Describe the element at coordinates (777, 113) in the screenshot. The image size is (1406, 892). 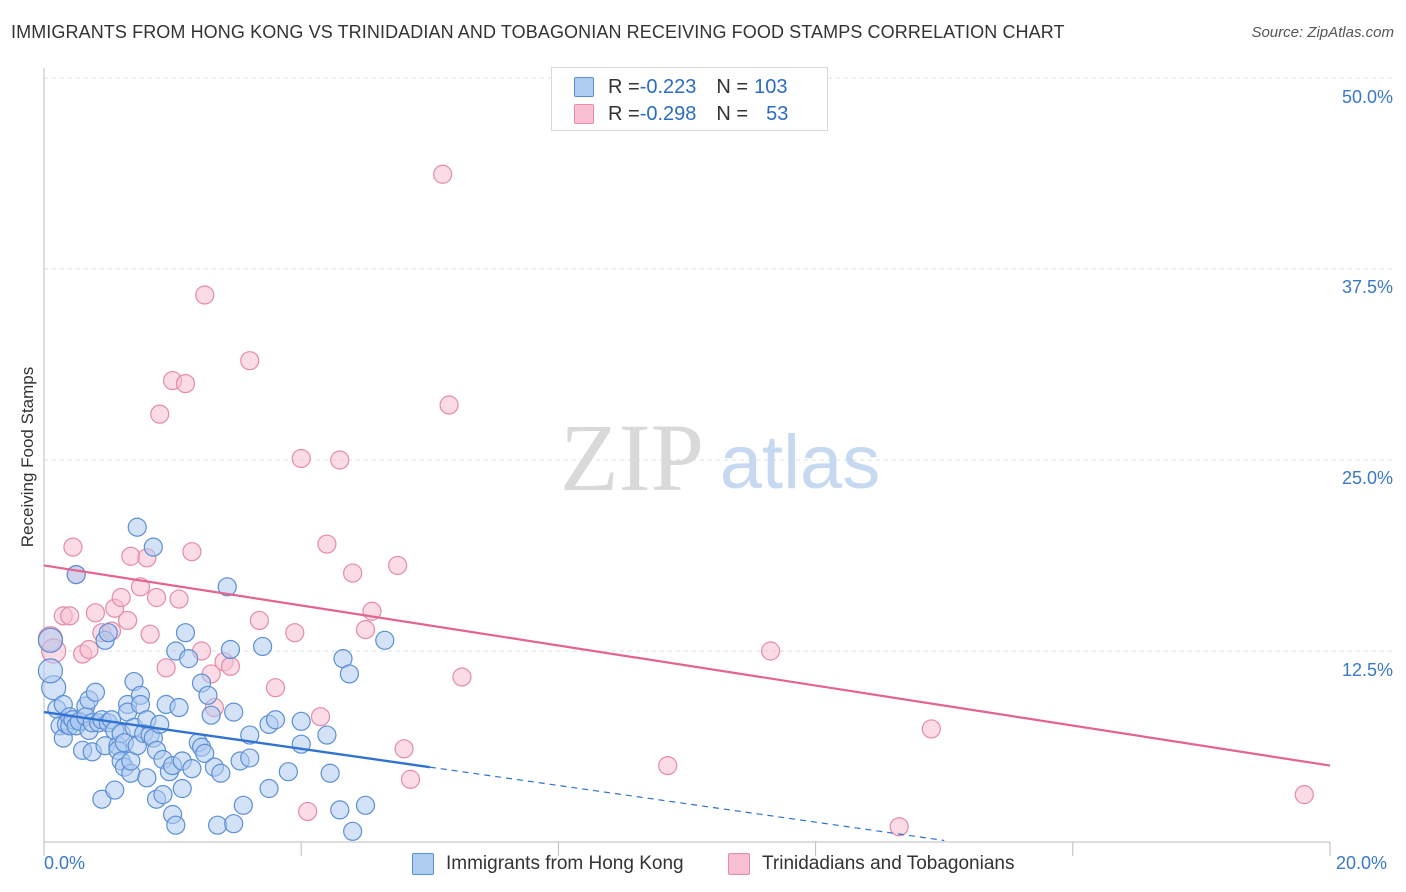
I see `pink-n-value: 53` at that location.